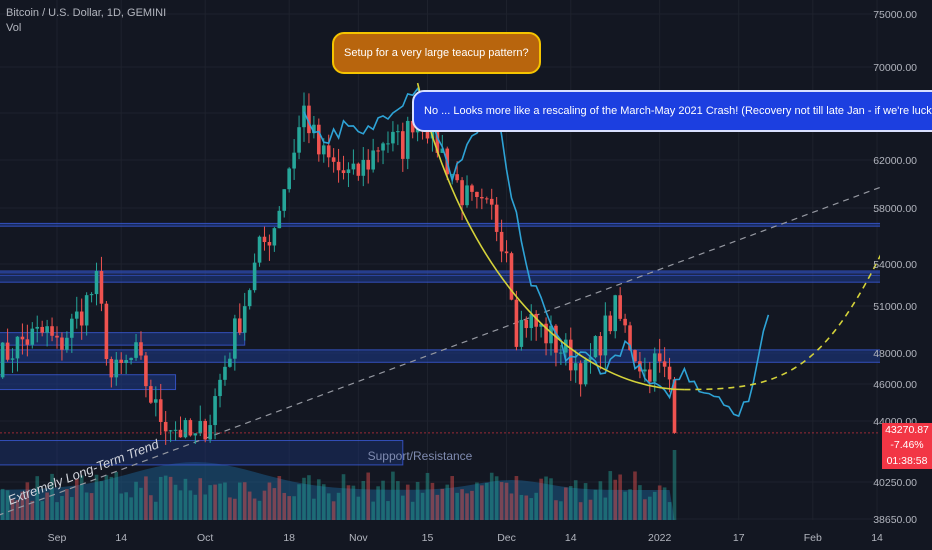  Describe the element at coordinates (895, 209) in the screenshot. I see `price-tick-label: 58000.00` at that location.